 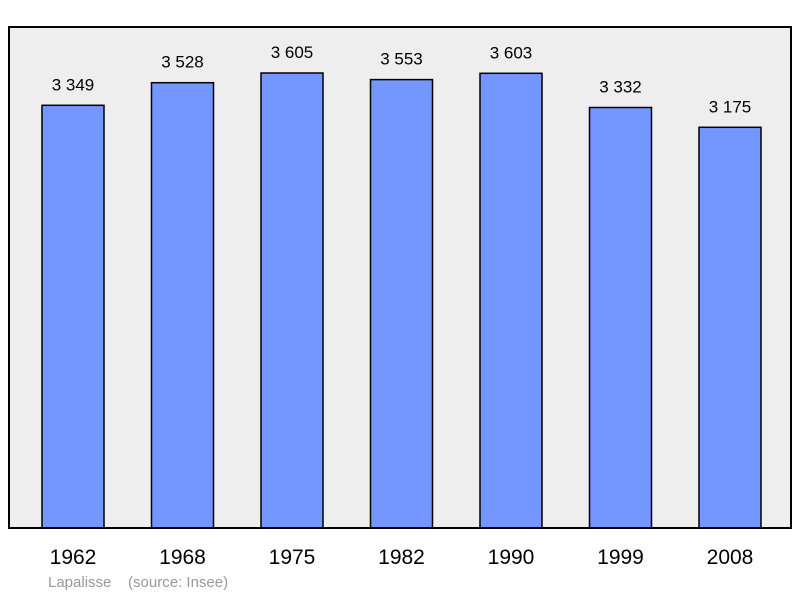 What do you see at coordinates (292, 300) in the screenshot?
I see `bar-1975` at bounding box center [292, 300].